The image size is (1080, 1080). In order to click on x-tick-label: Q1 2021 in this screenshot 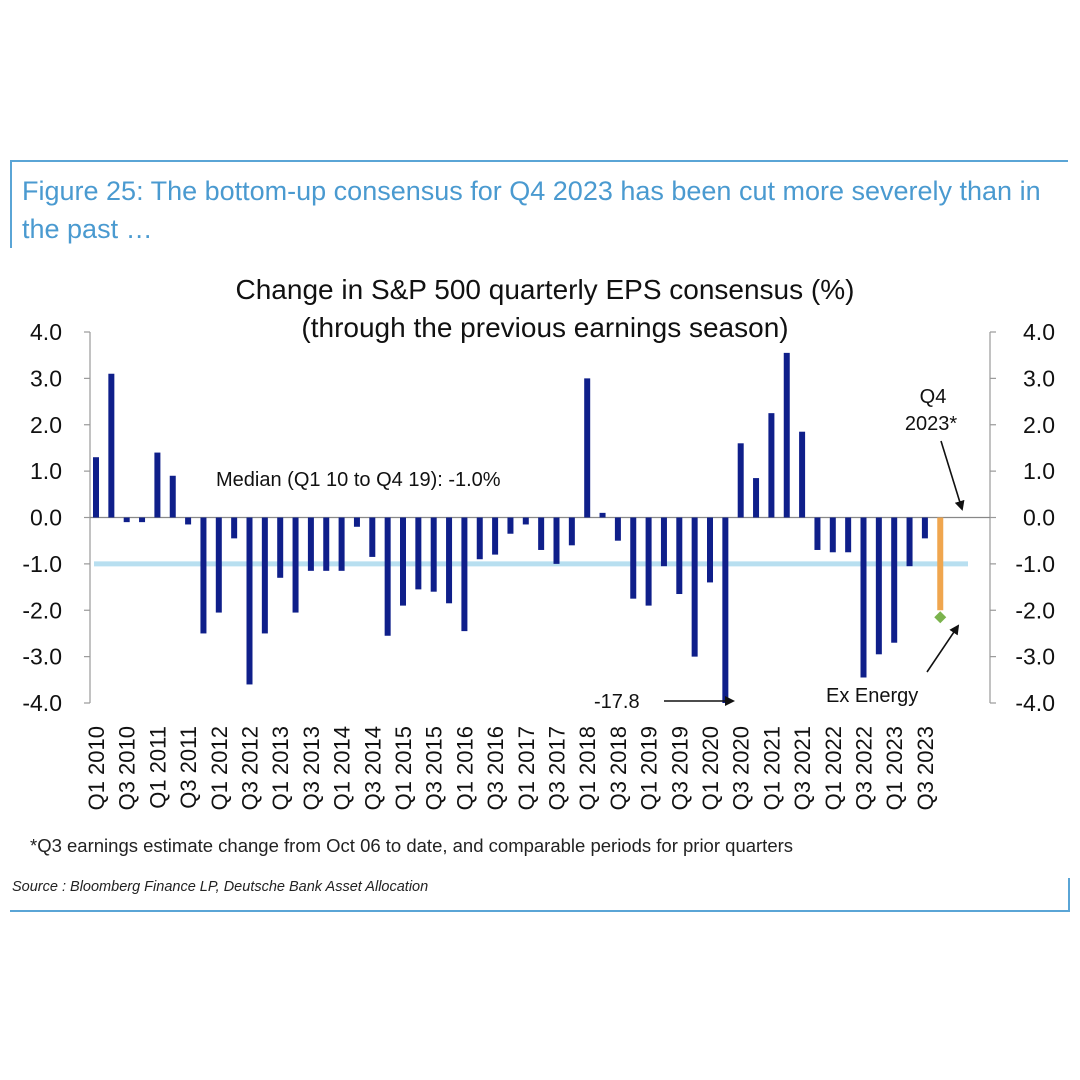, I will do `click(771, 768)`.